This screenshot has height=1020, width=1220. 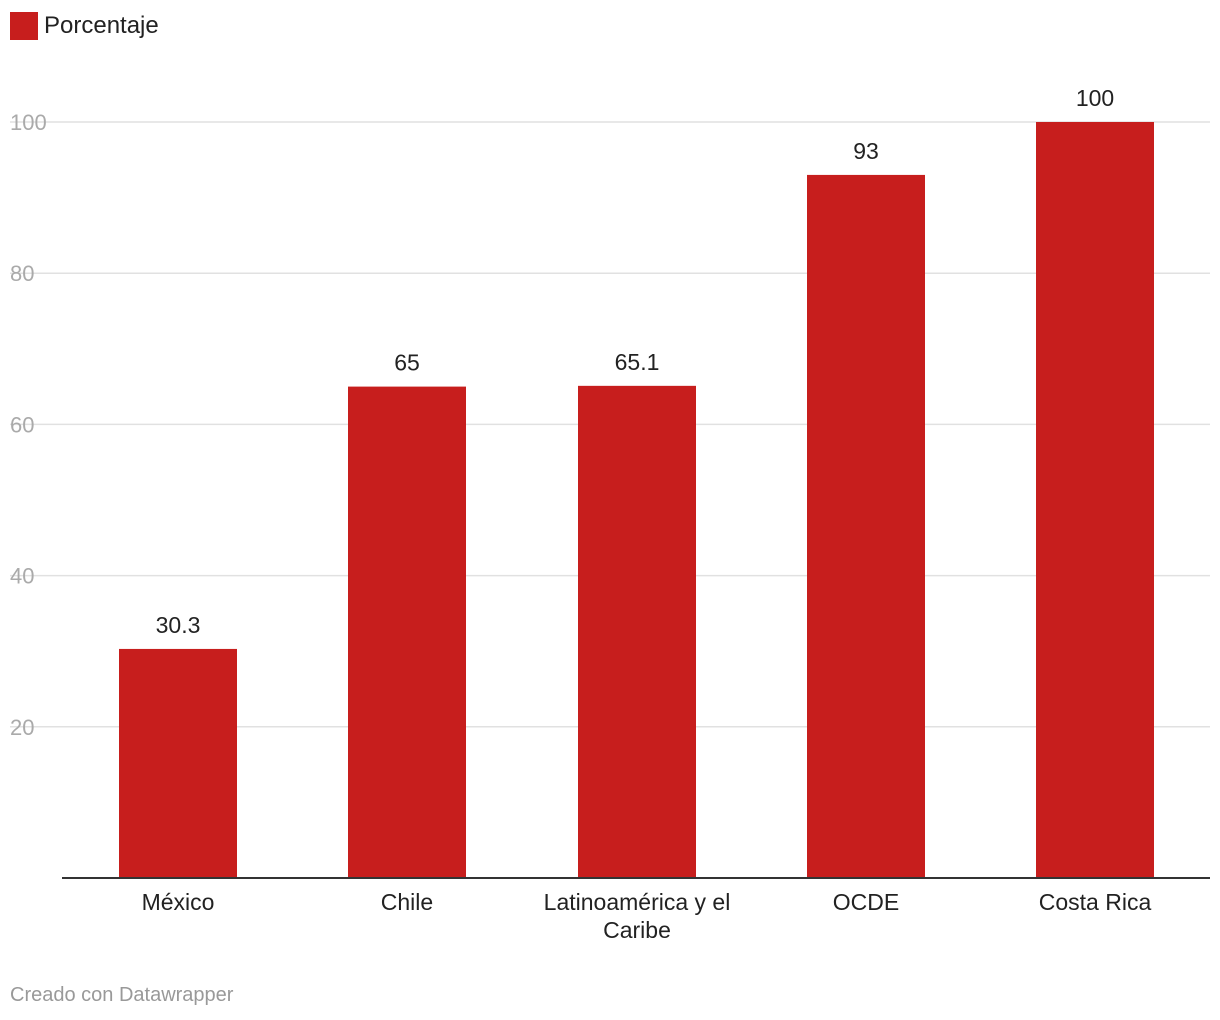 I want to click on y-tick-label: 40, so click(x=22, y=576).